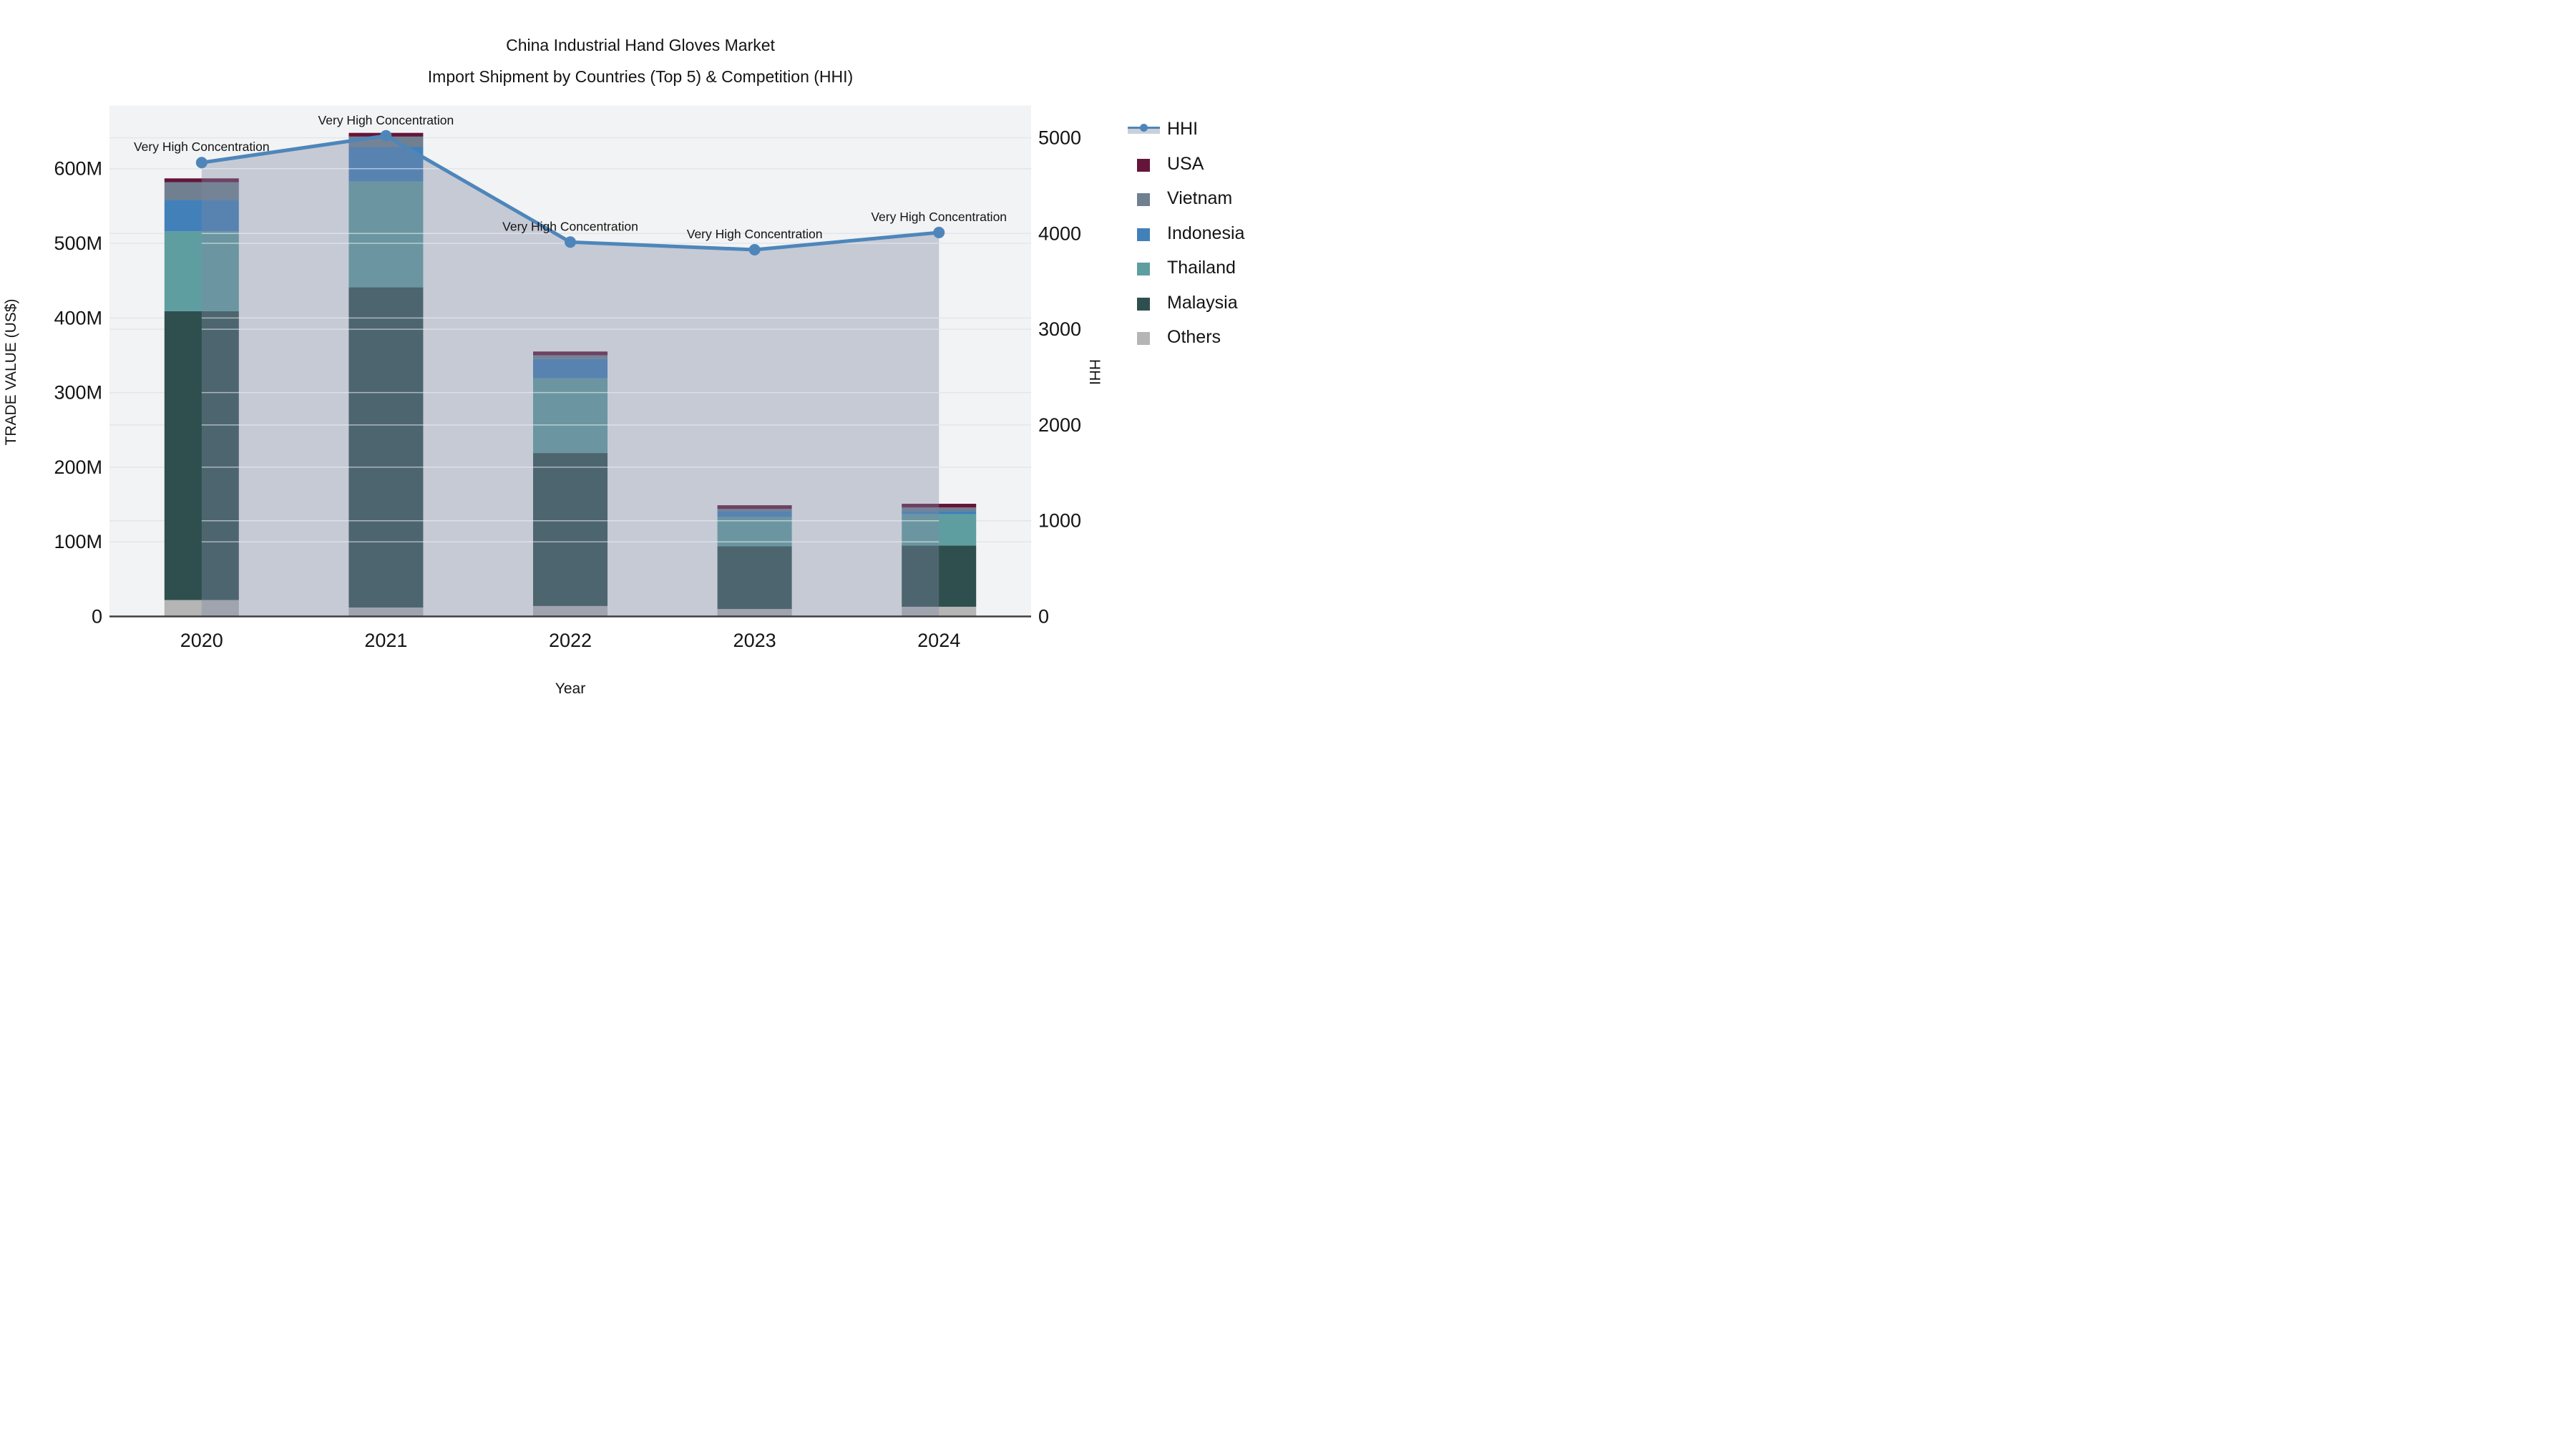 The image size is (2576, 1449). What do you see at coordinates (939, 232) in the screenshot?
I see `hhi-marker-2024` at bounding box center [939, 232].